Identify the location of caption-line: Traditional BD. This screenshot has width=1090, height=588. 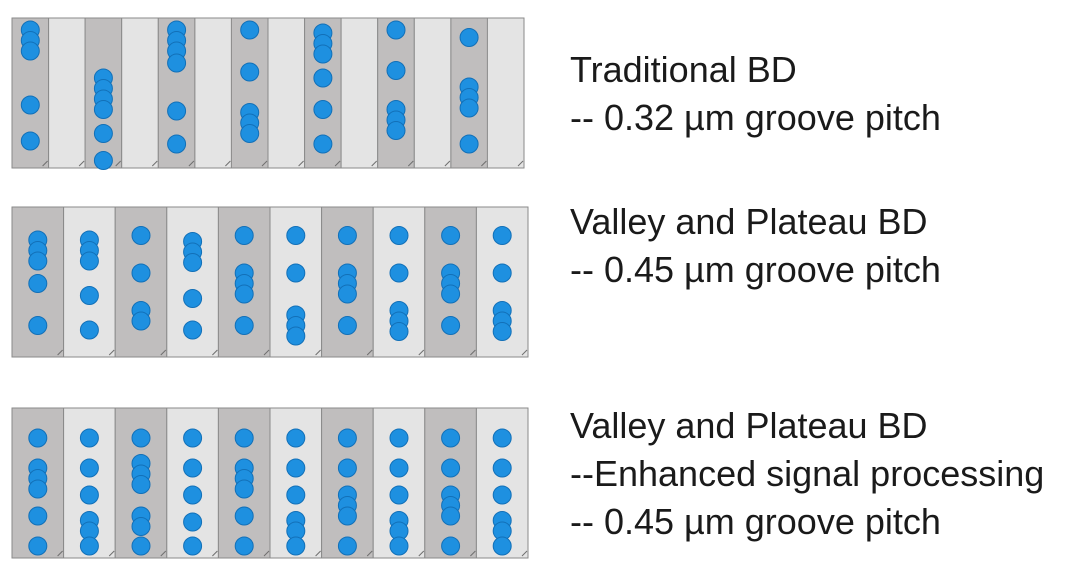
(683, 69).